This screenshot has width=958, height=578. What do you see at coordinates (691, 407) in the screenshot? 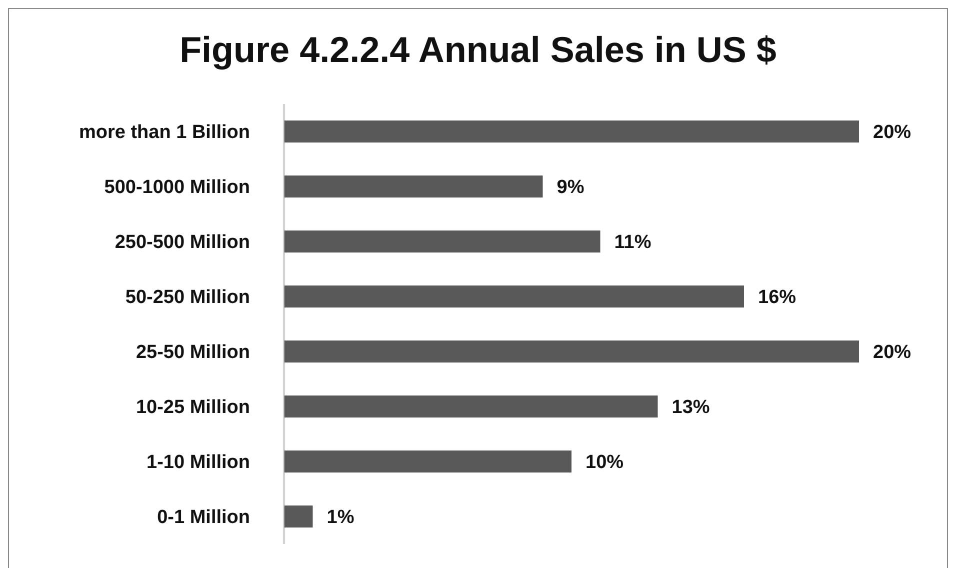
I see `data-label: 13%` at bounding box center [691, 407].